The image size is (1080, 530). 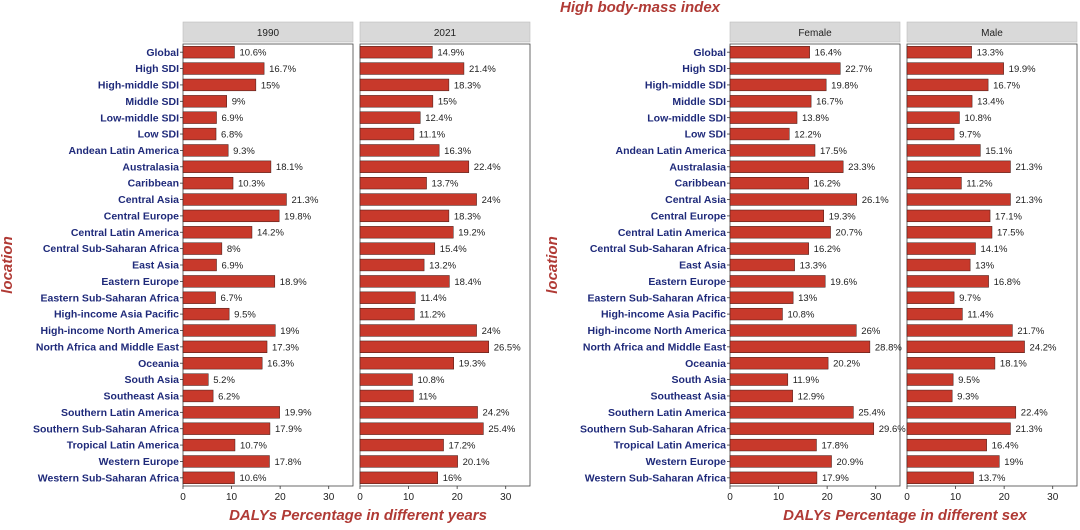 What do you see at coordinates (472, 364) in the screenshot?
I see `data-label: 19.3%` at bounding box center [472, 364].